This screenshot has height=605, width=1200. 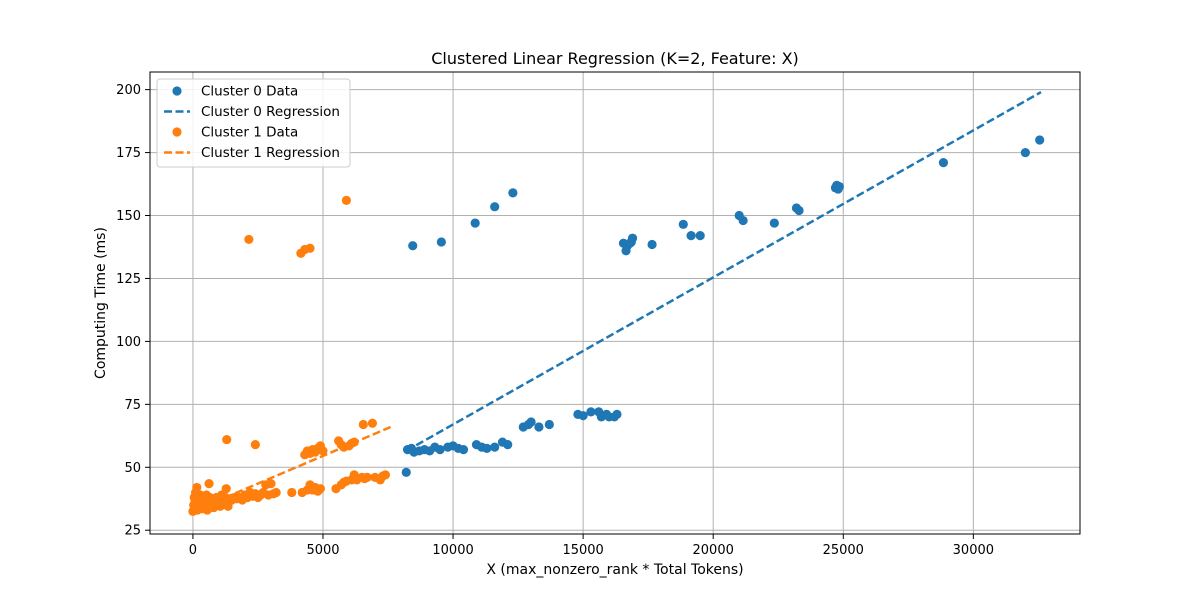 I want to click on x-tick-label: 20000, so click(x=713, y=550).